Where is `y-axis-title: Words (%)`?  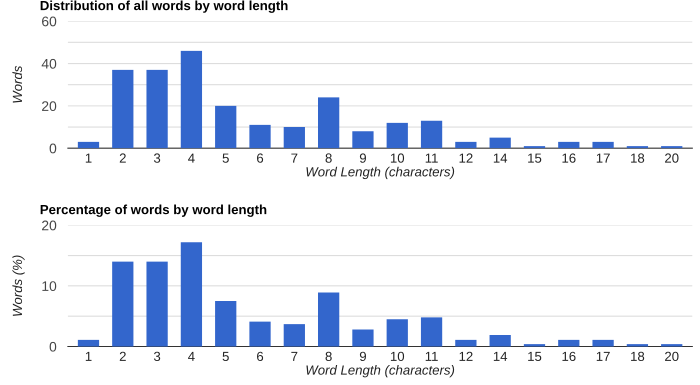
y-axis-title: Words (%) is located at coordinates (18, 285).